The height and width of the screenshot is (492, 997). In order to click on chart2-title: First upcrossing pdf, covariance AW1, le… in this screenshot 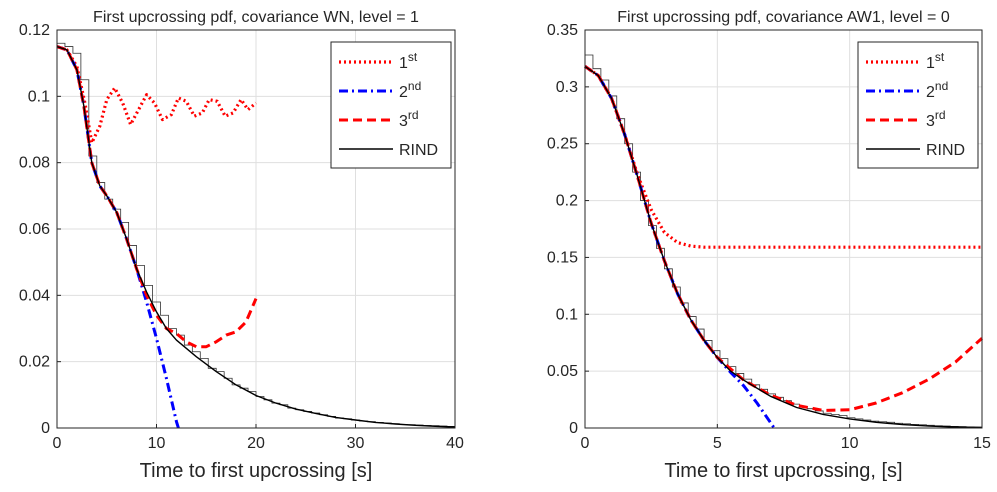, I will do `click(783, 17)`.